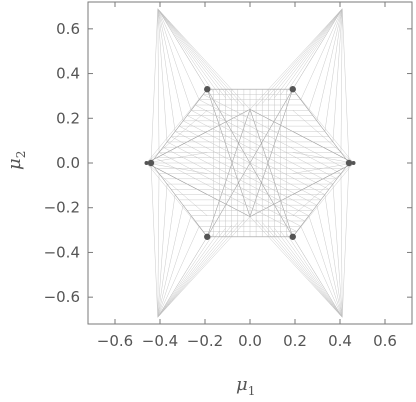  I want to click on x-tick-label: 0.4, so click(340, 341).